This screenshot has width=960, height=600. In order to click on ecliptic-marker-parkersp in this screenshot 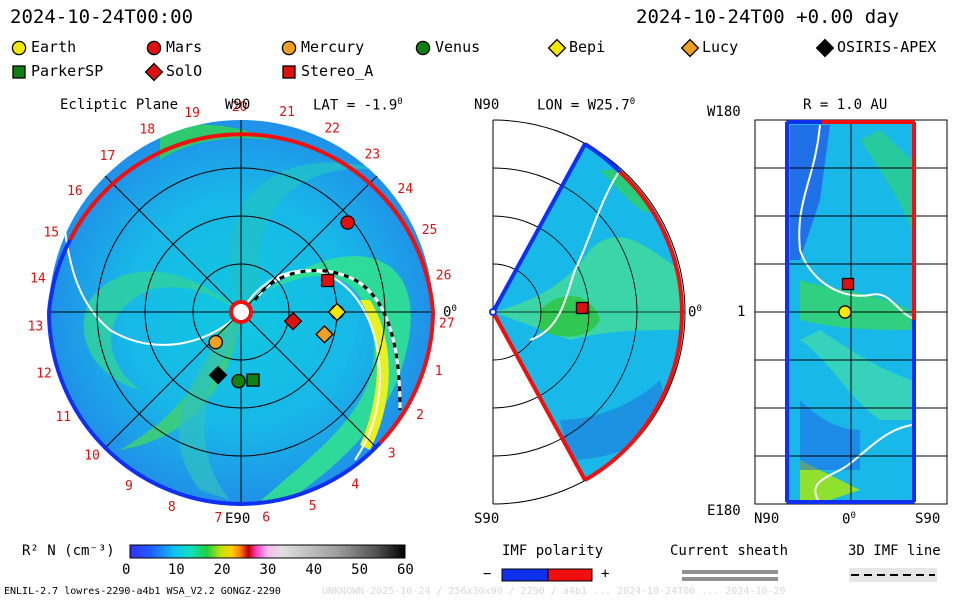, I will do `click(253, 380)`.